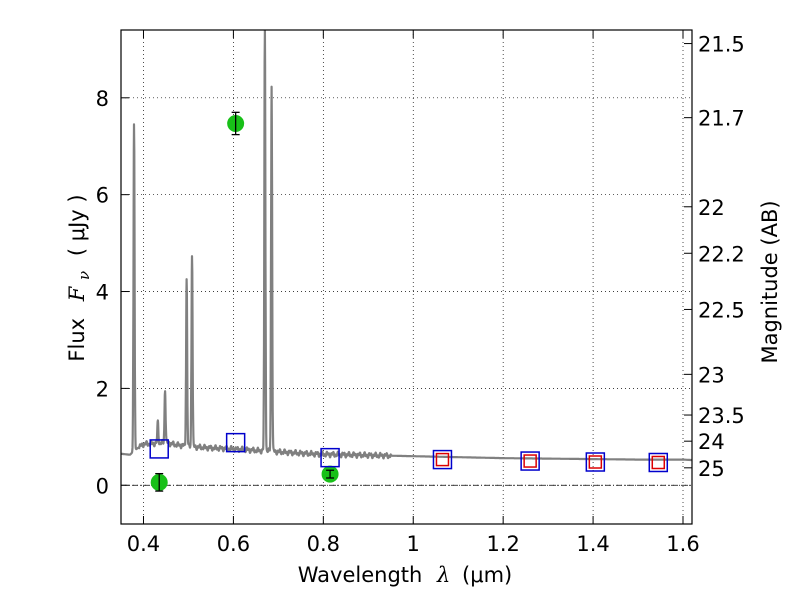 Image resolution: width=800 pixels, height=600 pixels. I want to click on y-axis-label: Flux F ν ( μJy ), so click(79, 277).